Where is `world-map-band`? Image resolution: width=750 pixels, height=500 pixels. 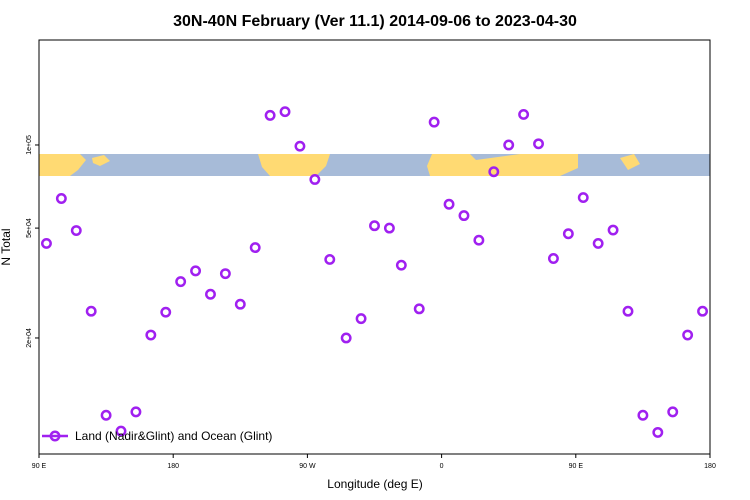
world-map-band is located at coordinates (374, 165).